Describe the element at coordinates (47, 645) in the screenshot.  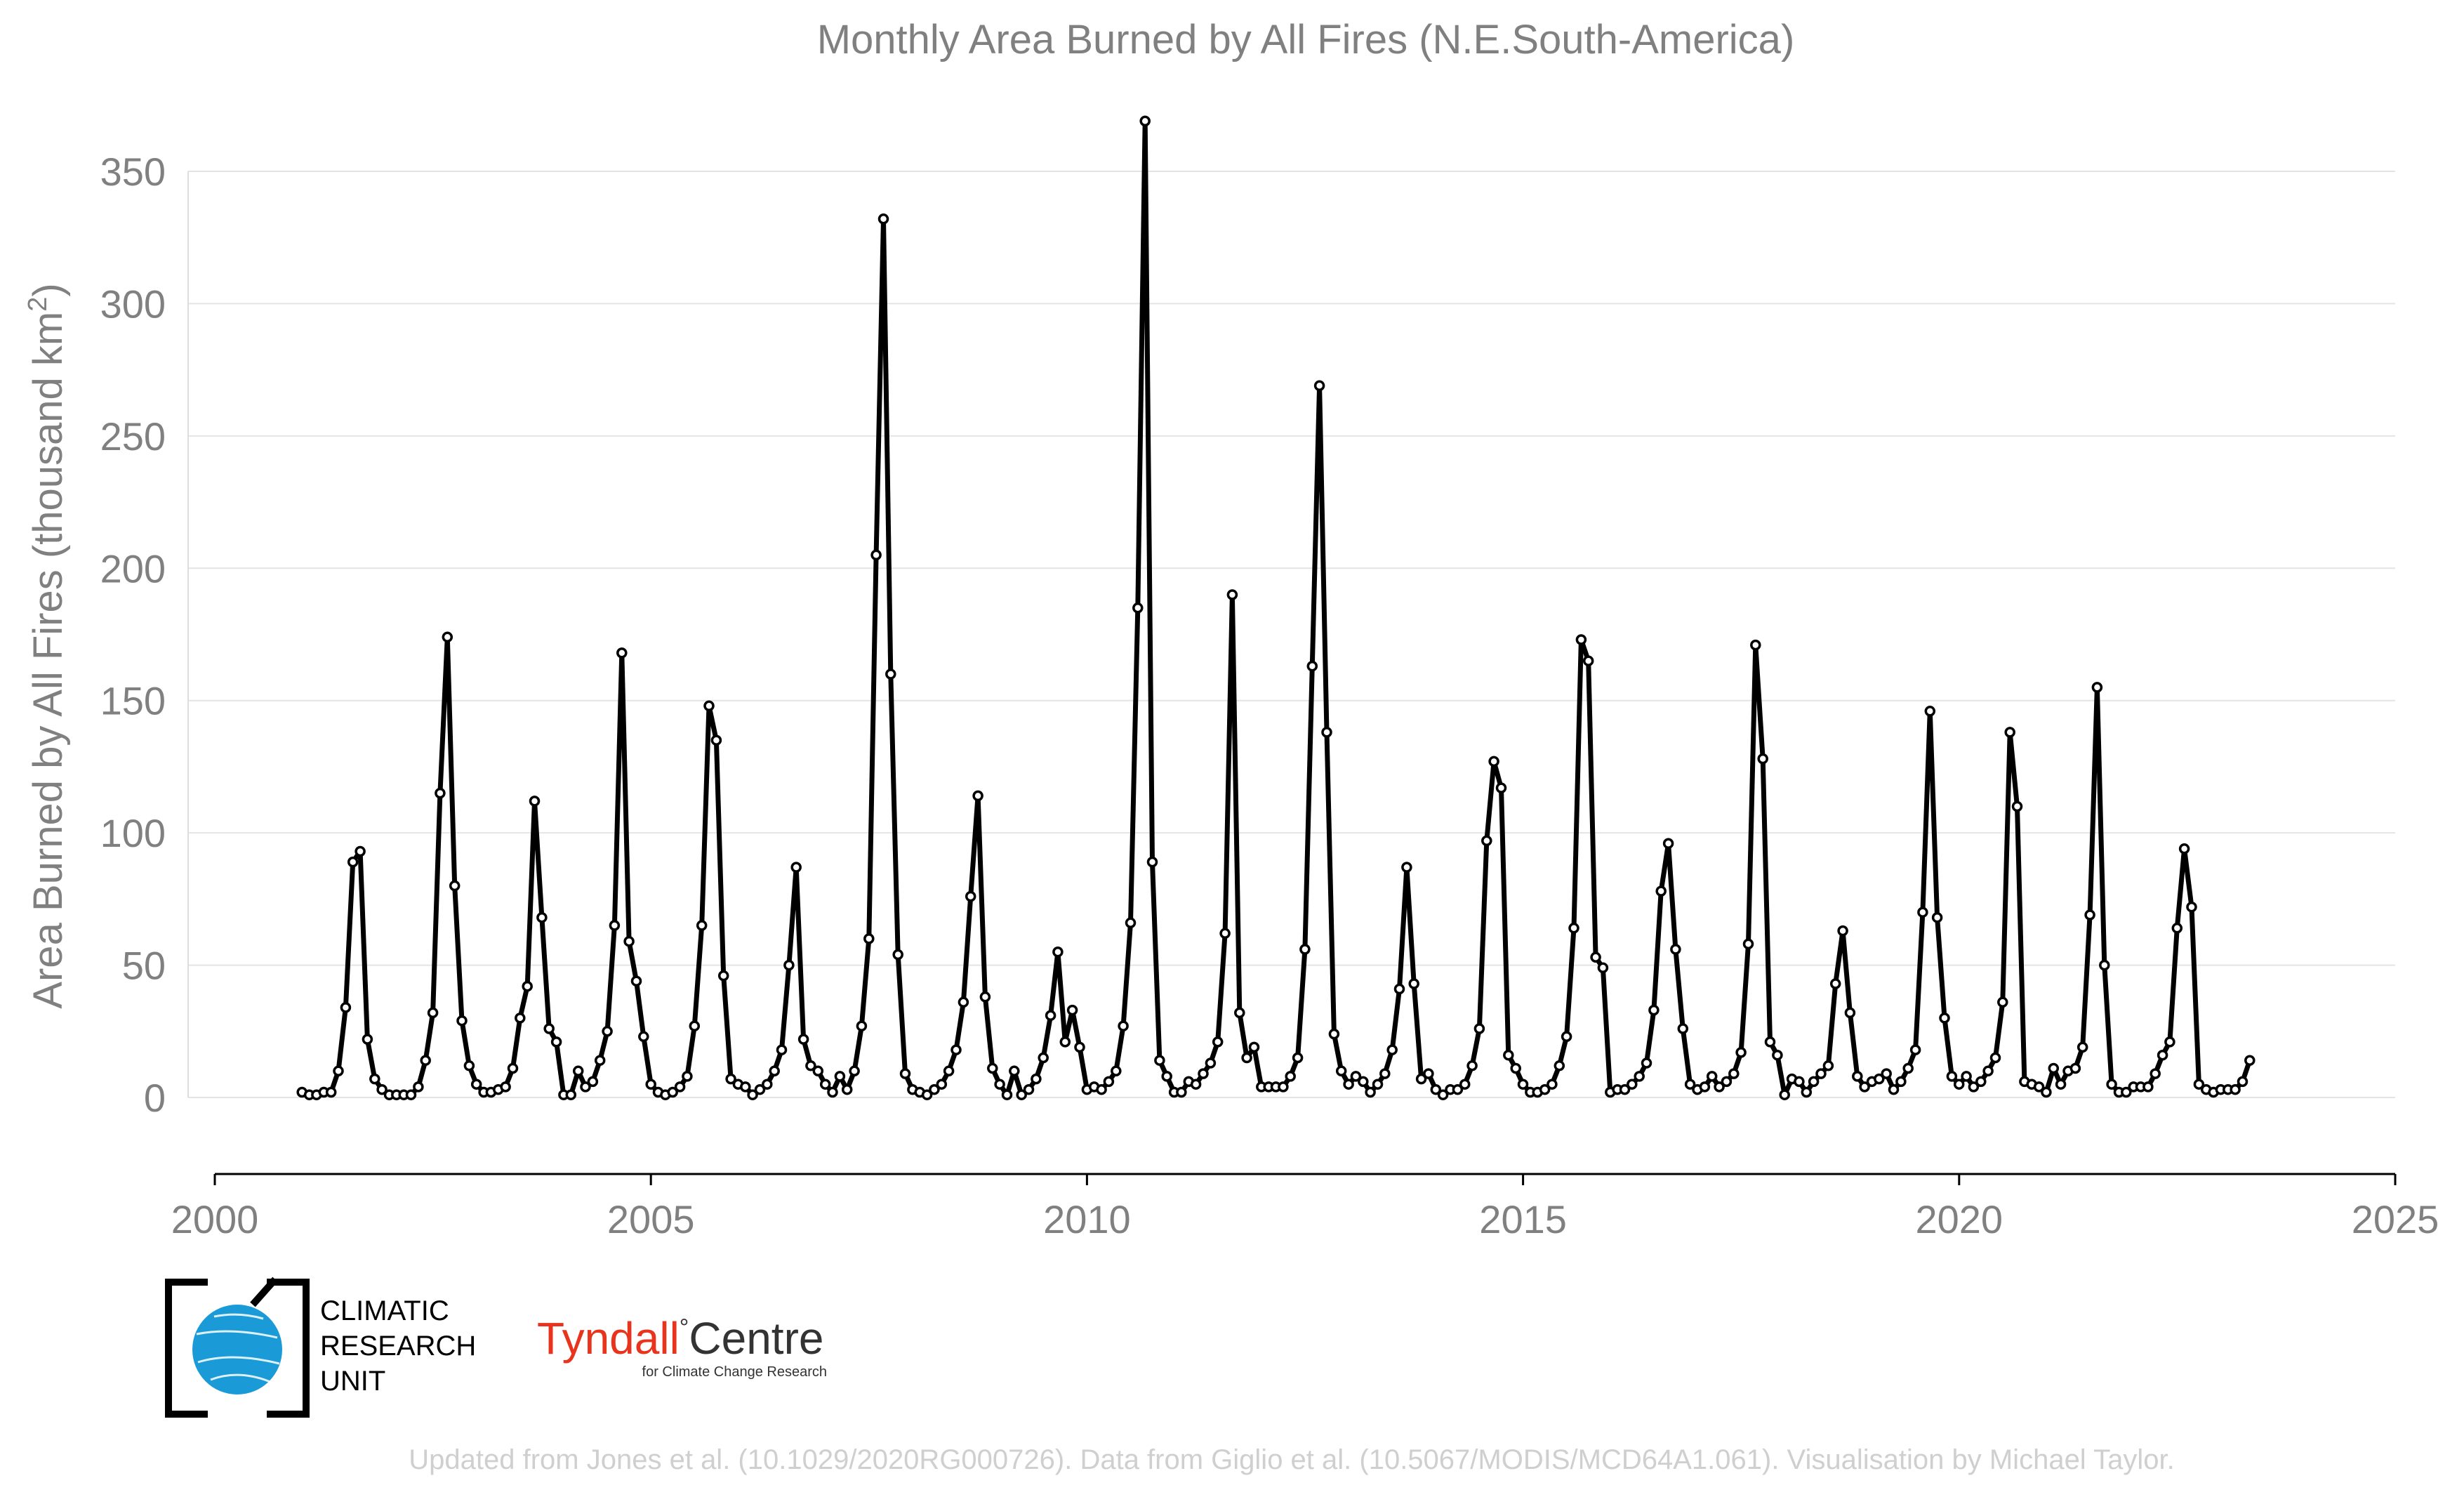
I see `y-axis-title: Area Burned by All Fires (thousand km2)` at that location.